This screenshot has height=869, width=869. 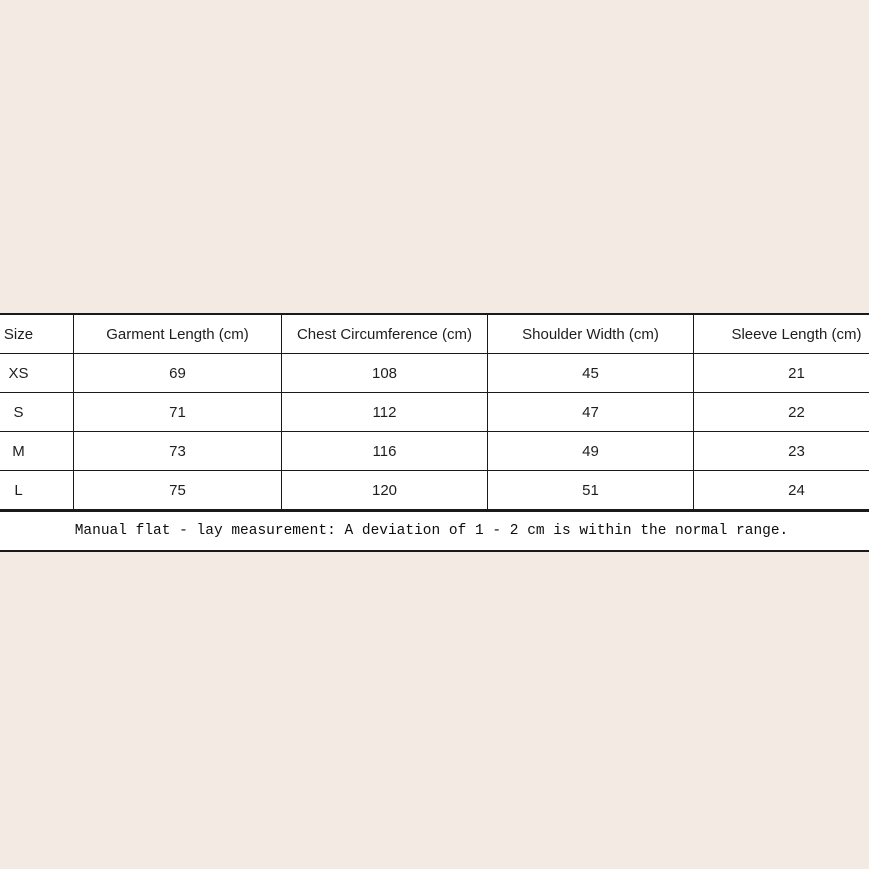 What do you see at coordinates (781, 373) in the screenshot?
I see `measurement-cell: 21` at bounding box center [781, 373].